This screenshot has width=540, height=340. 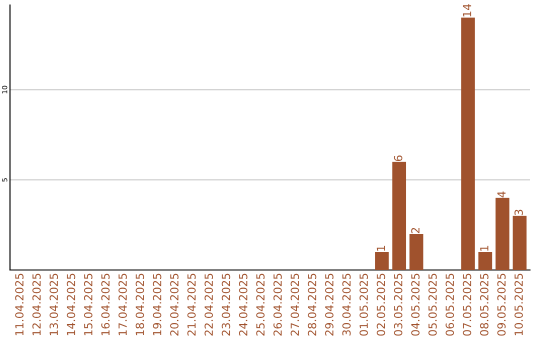 What do you see at coordinates (174, 305) in the screenshot?
I see `x-tick-label: 20.04.2025` at bounding box center [174, 305].